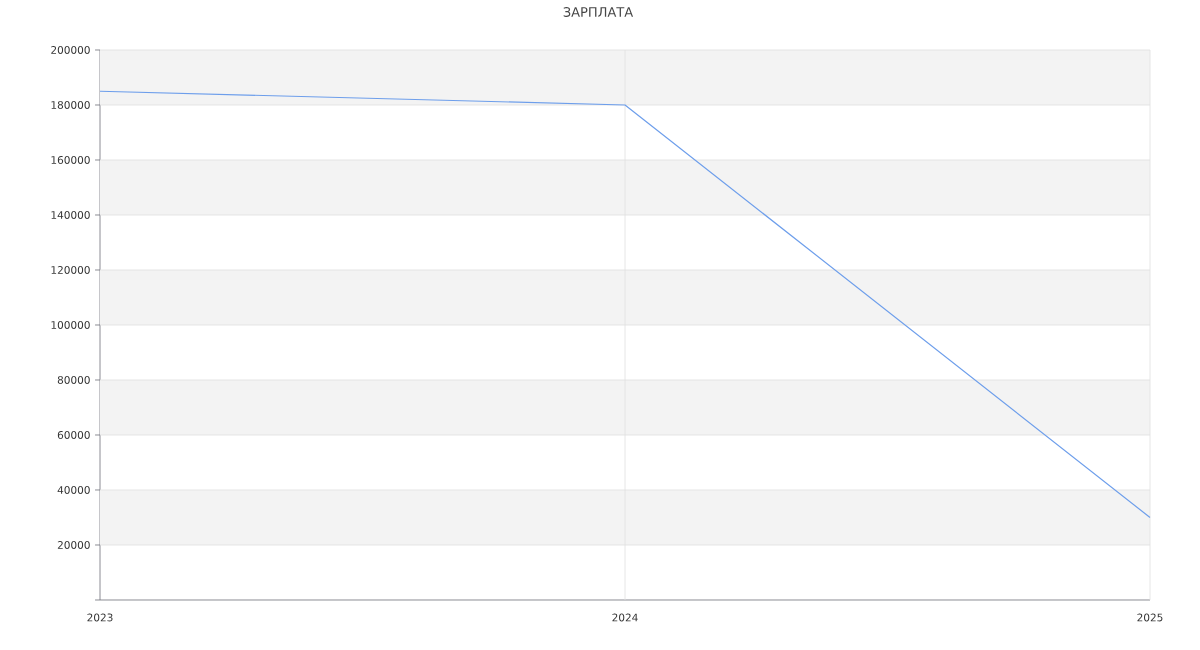  What do you see at coordinates (73, 545) in the screenshot?
I see `y-tick-label: 20000` at bounding box center [73, 545].